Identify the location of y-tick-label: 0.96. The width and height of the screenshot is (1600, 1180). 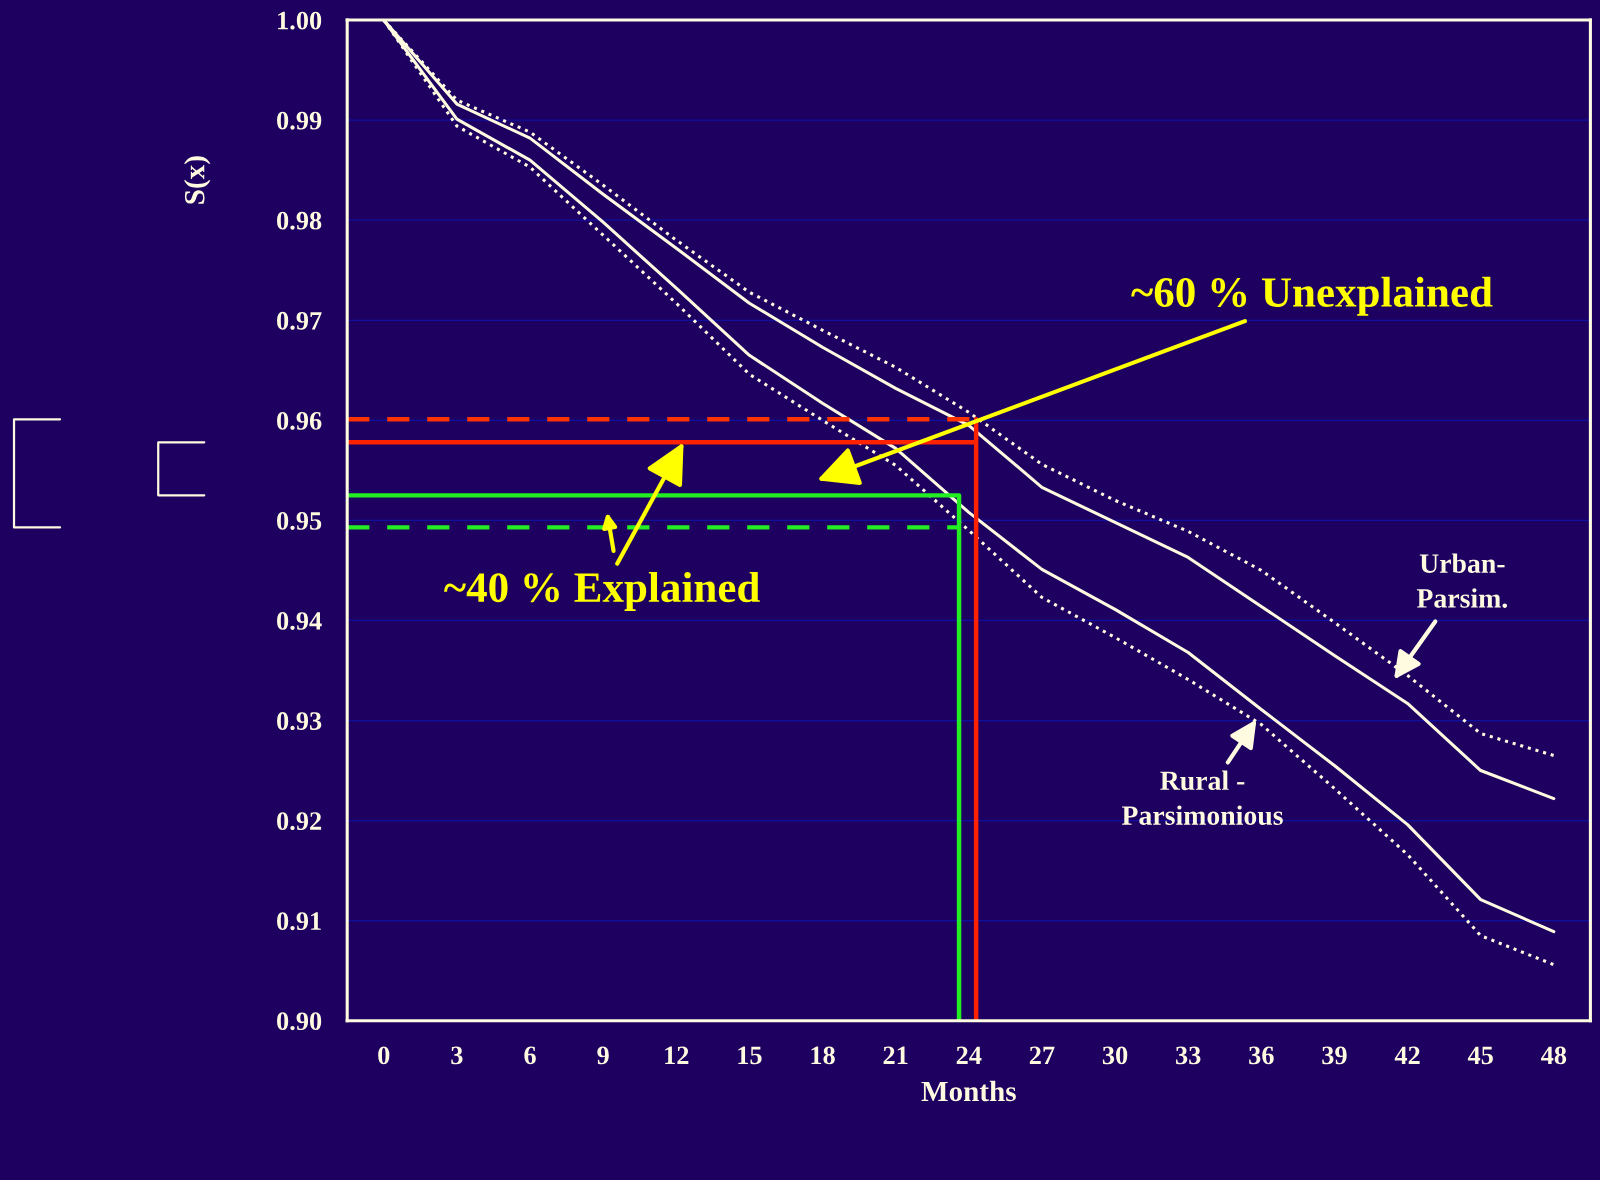
(299, 420).